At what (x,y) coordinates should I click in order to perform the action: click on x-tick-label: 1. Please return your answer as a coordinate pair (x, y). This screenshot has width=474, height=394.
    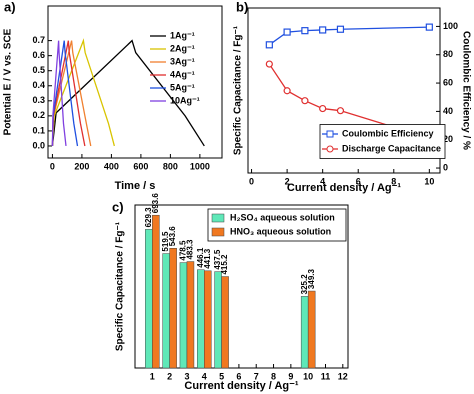
    Looking at the image, I should click on (152, 376).